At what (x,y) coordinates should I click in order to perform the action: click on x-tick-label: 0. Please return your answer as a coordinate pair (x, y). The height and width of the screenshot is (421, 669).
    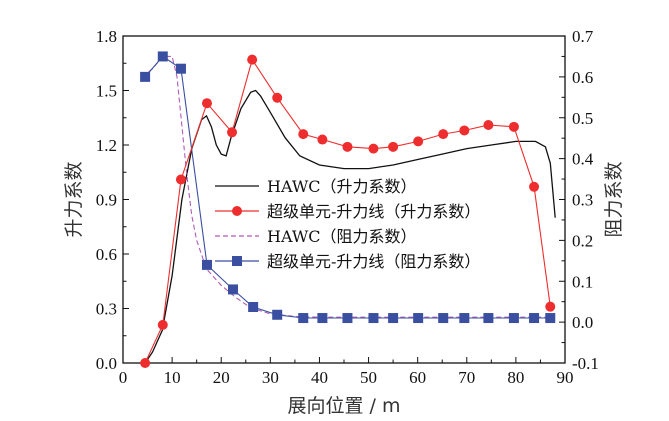
    Looking at the image, I should click on (123, 377).